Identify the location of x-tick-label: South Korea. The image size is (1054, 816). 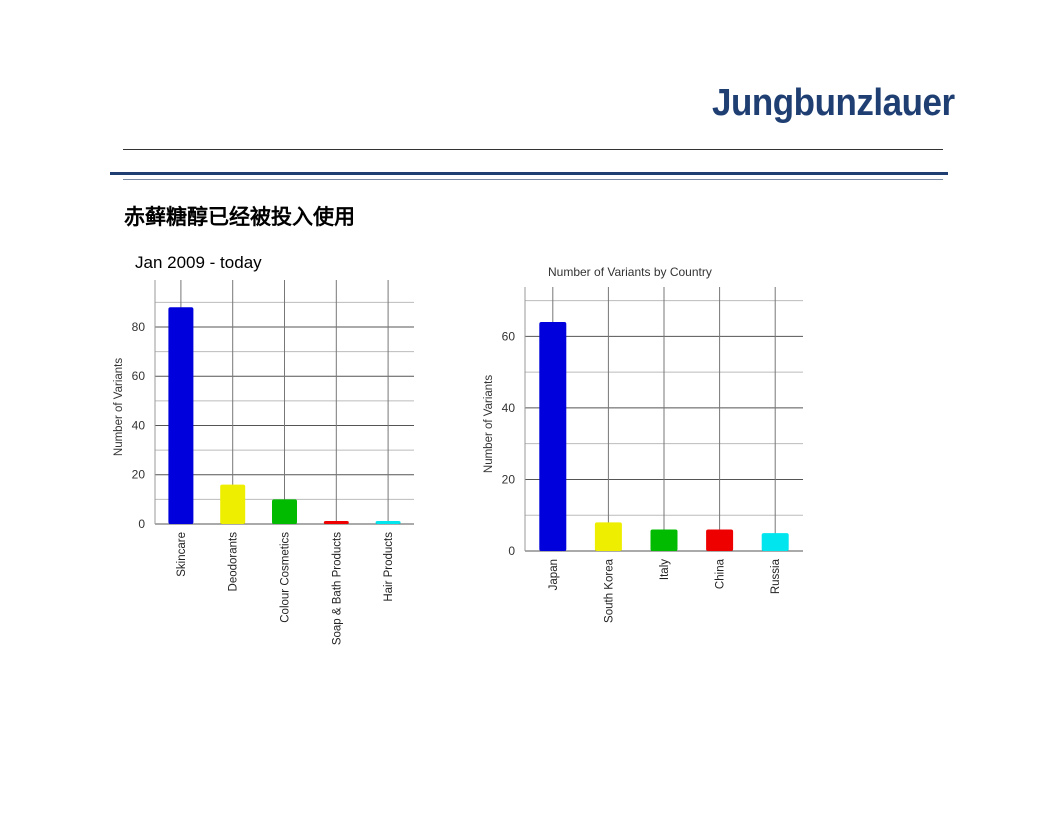
(609, 590).